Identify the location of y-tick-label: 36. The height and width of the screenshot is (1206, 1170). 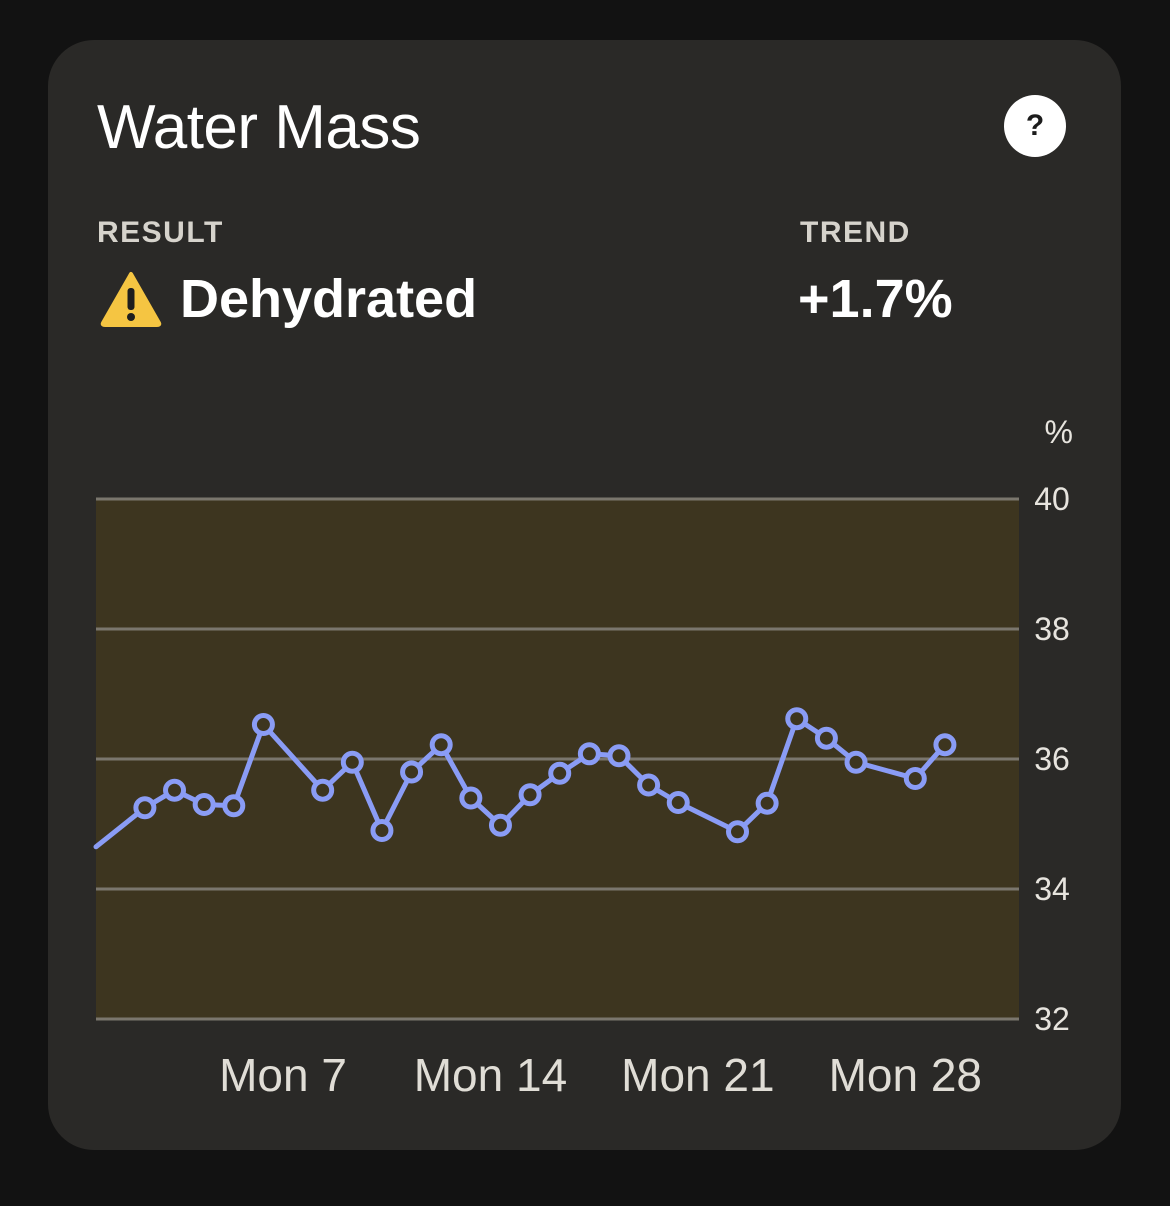
(1052, 759).